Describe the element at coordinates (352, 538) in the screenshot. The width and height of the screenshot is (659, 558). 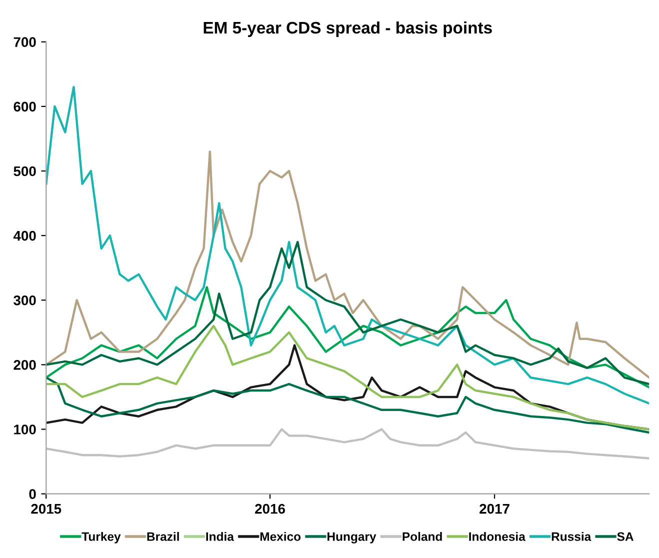
I see `legend-label: Hungary` at that location.